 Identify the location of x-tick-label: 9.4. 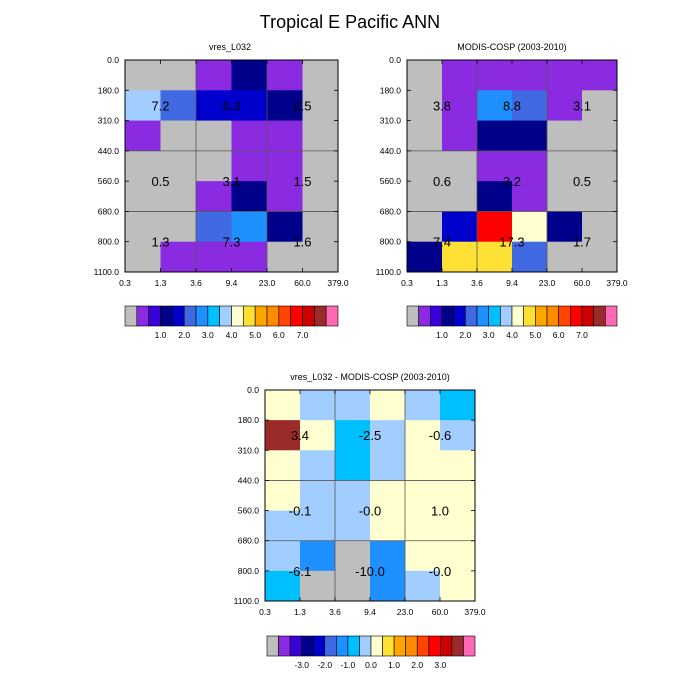
(232, 283).